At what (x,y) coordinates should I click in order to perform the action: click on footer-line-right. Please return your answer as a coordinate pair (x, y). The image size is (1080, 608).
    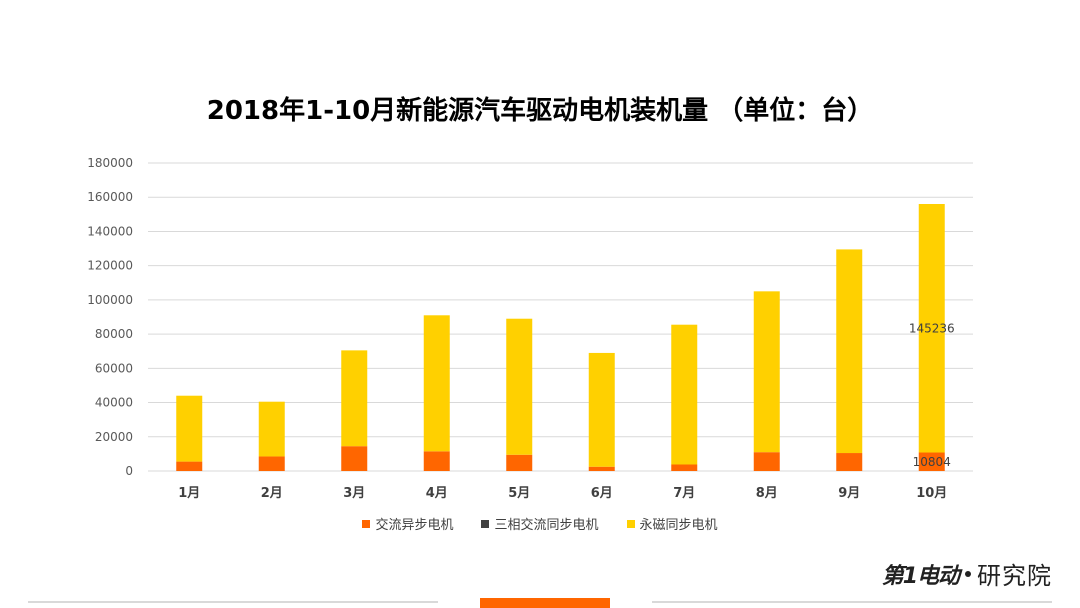
    Looking at the image, I should click on (852, 602).